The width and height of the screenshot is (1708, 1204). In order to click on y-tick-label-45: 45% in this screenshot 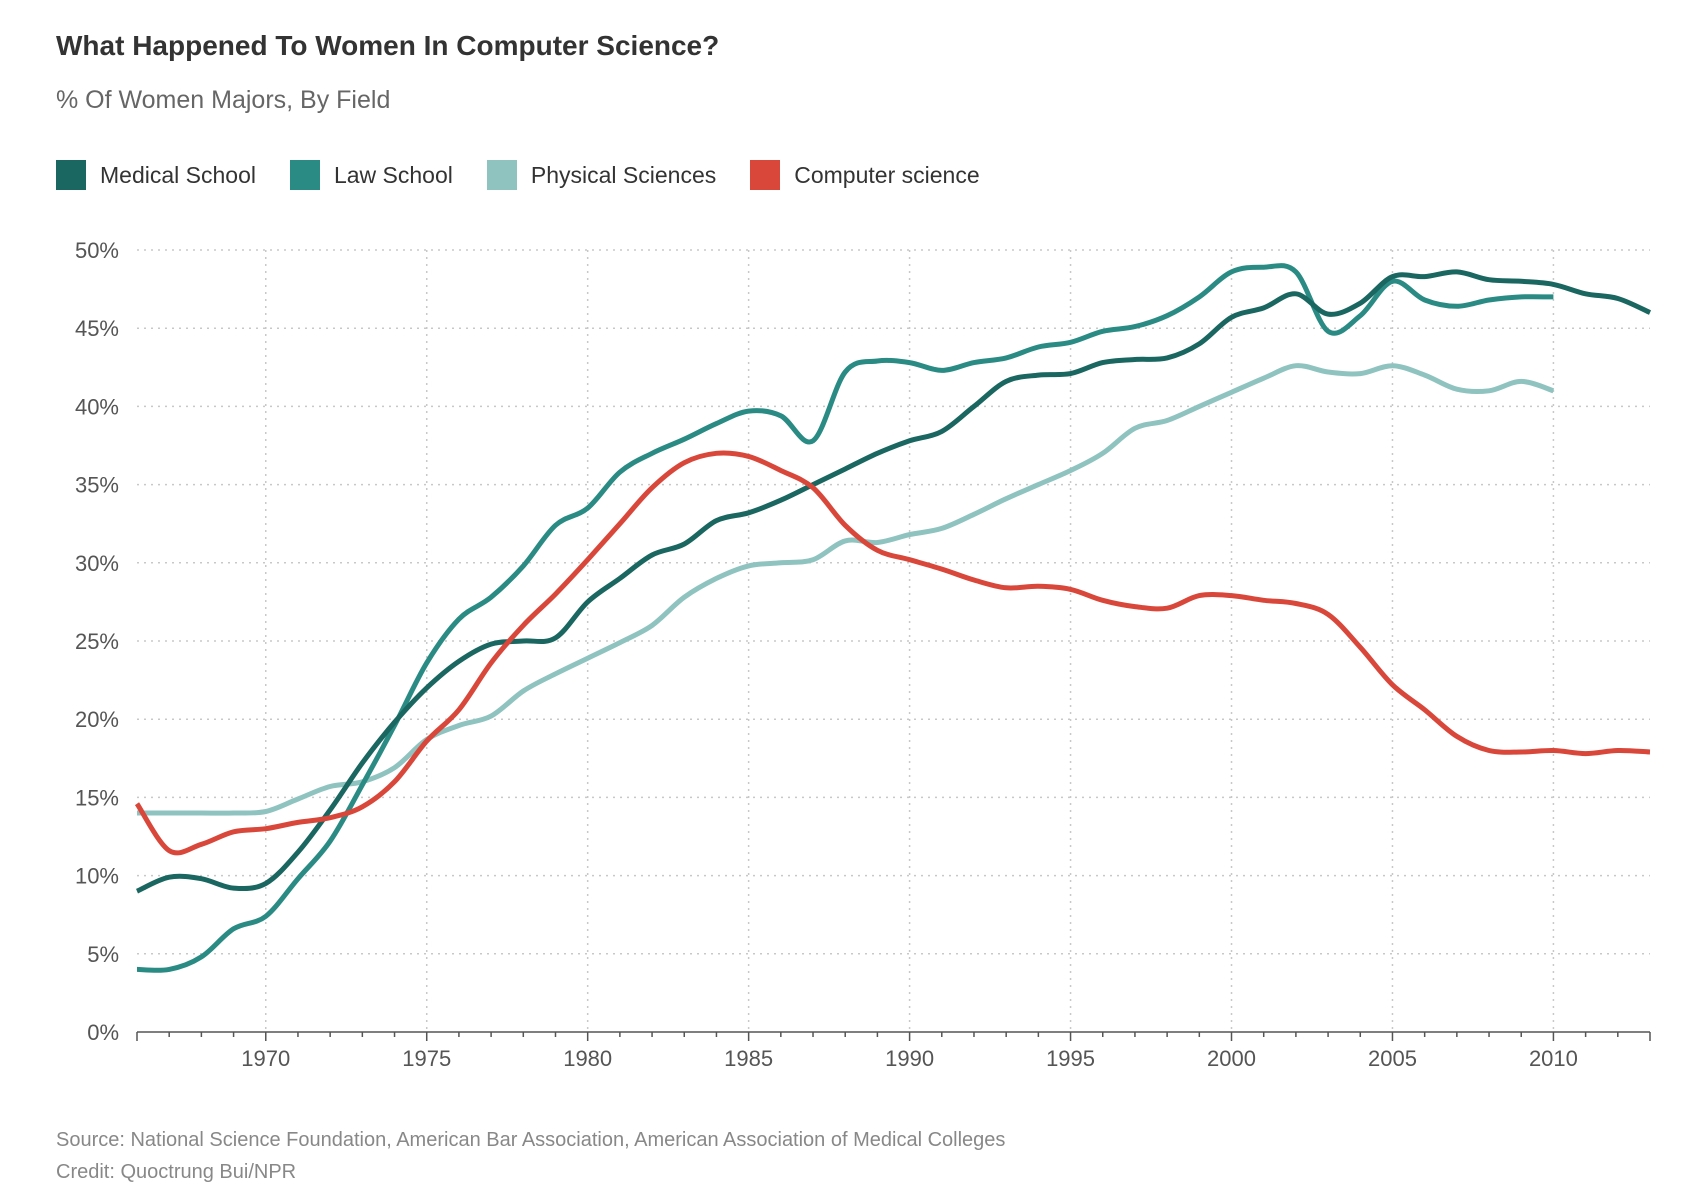, I will do `click(97, 328)`.